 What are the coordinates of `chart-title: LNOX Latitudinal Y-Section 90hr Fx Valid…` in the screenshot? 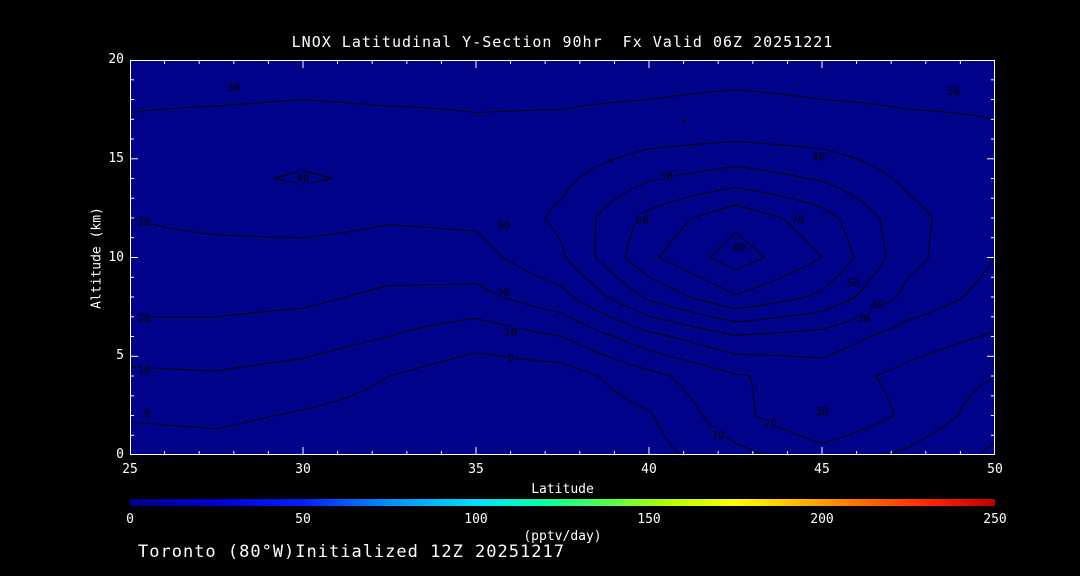 It's located at (562, 42).